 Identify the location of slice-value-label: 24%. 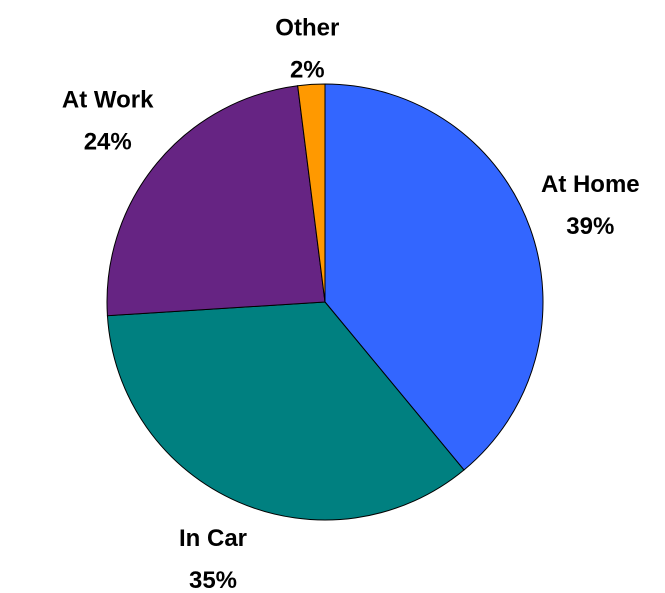
(108, 142).